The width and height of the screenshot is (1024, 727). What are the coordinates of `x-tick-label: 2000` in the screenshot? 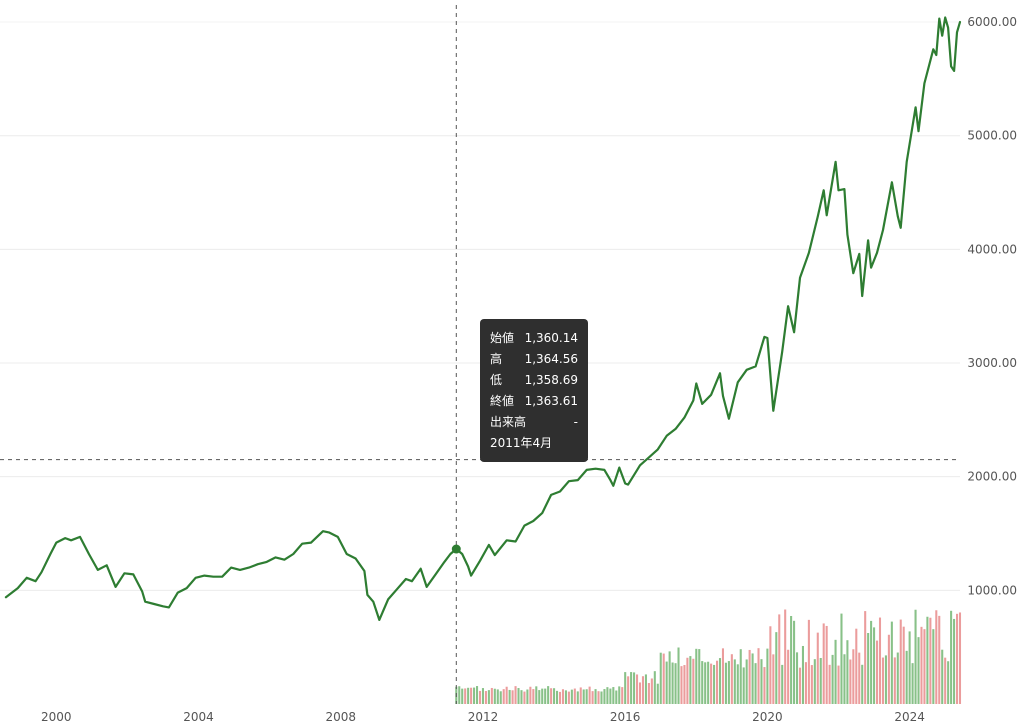 It's located at (56, 716).